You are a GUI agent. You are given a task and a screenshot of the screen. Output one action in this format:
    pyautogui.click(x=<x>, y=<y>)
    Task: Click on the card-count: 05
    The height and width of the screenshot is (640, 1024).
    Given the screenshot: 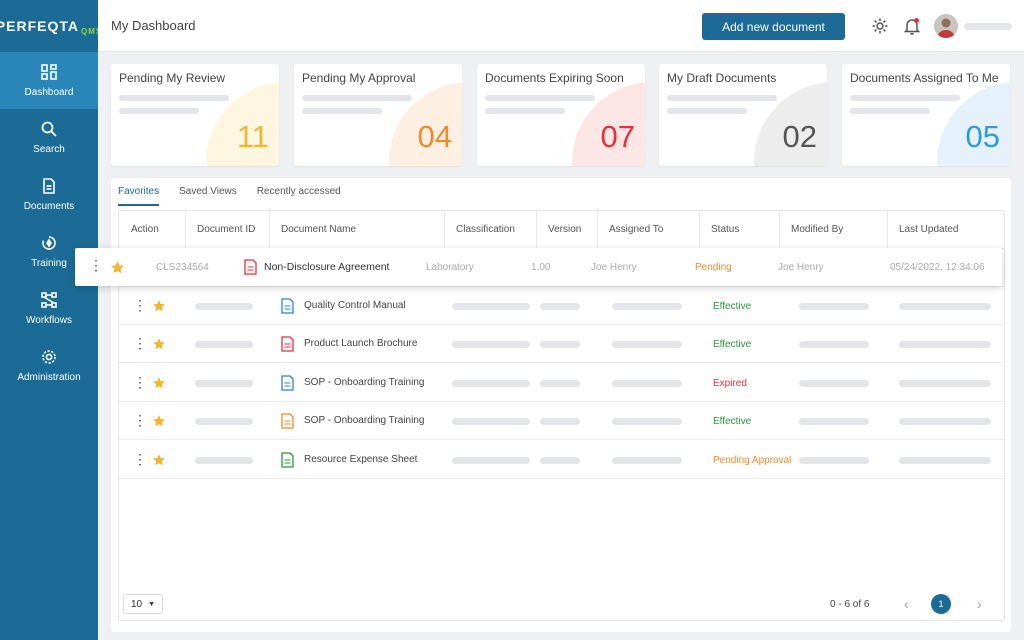 What is the action you would take?
    pyautogui.click(x=982, y=136)
    